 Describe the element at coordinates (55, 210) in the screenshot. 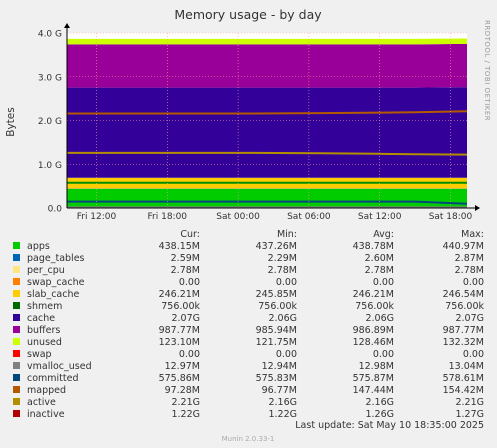

I see `y-tick-label: 0.0` at that location.